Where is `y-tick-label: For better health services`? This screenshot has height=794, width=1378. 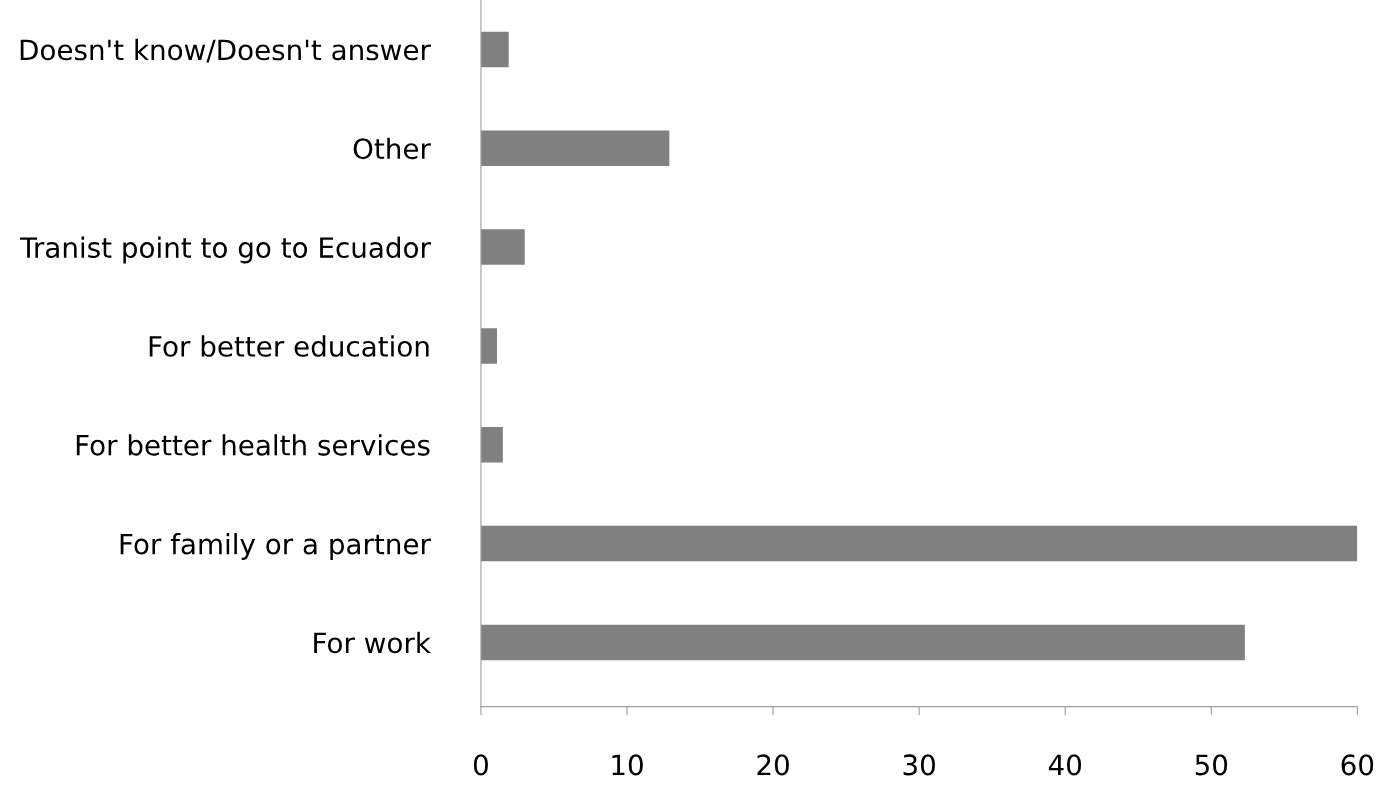 y-tick-label: For better health services is located at coordinates (253, 445).